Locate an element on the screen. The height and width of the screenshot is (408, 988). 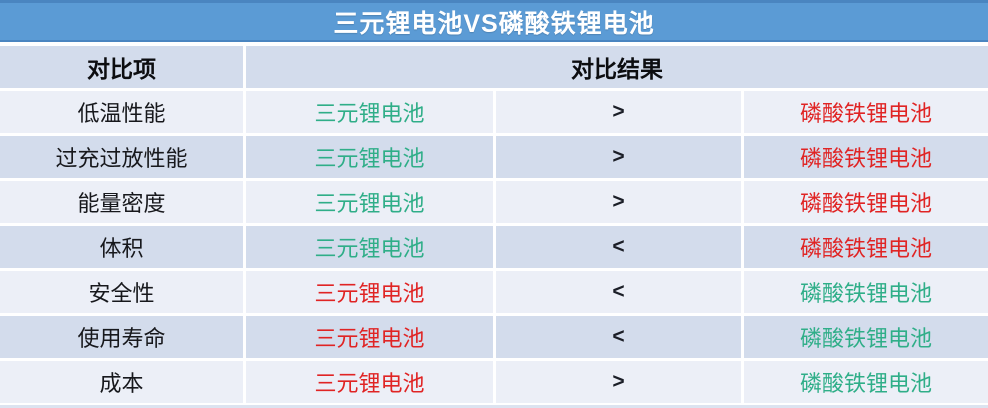
table-header-row: 对比项 对比结果 is located at coordinates (494, 67).